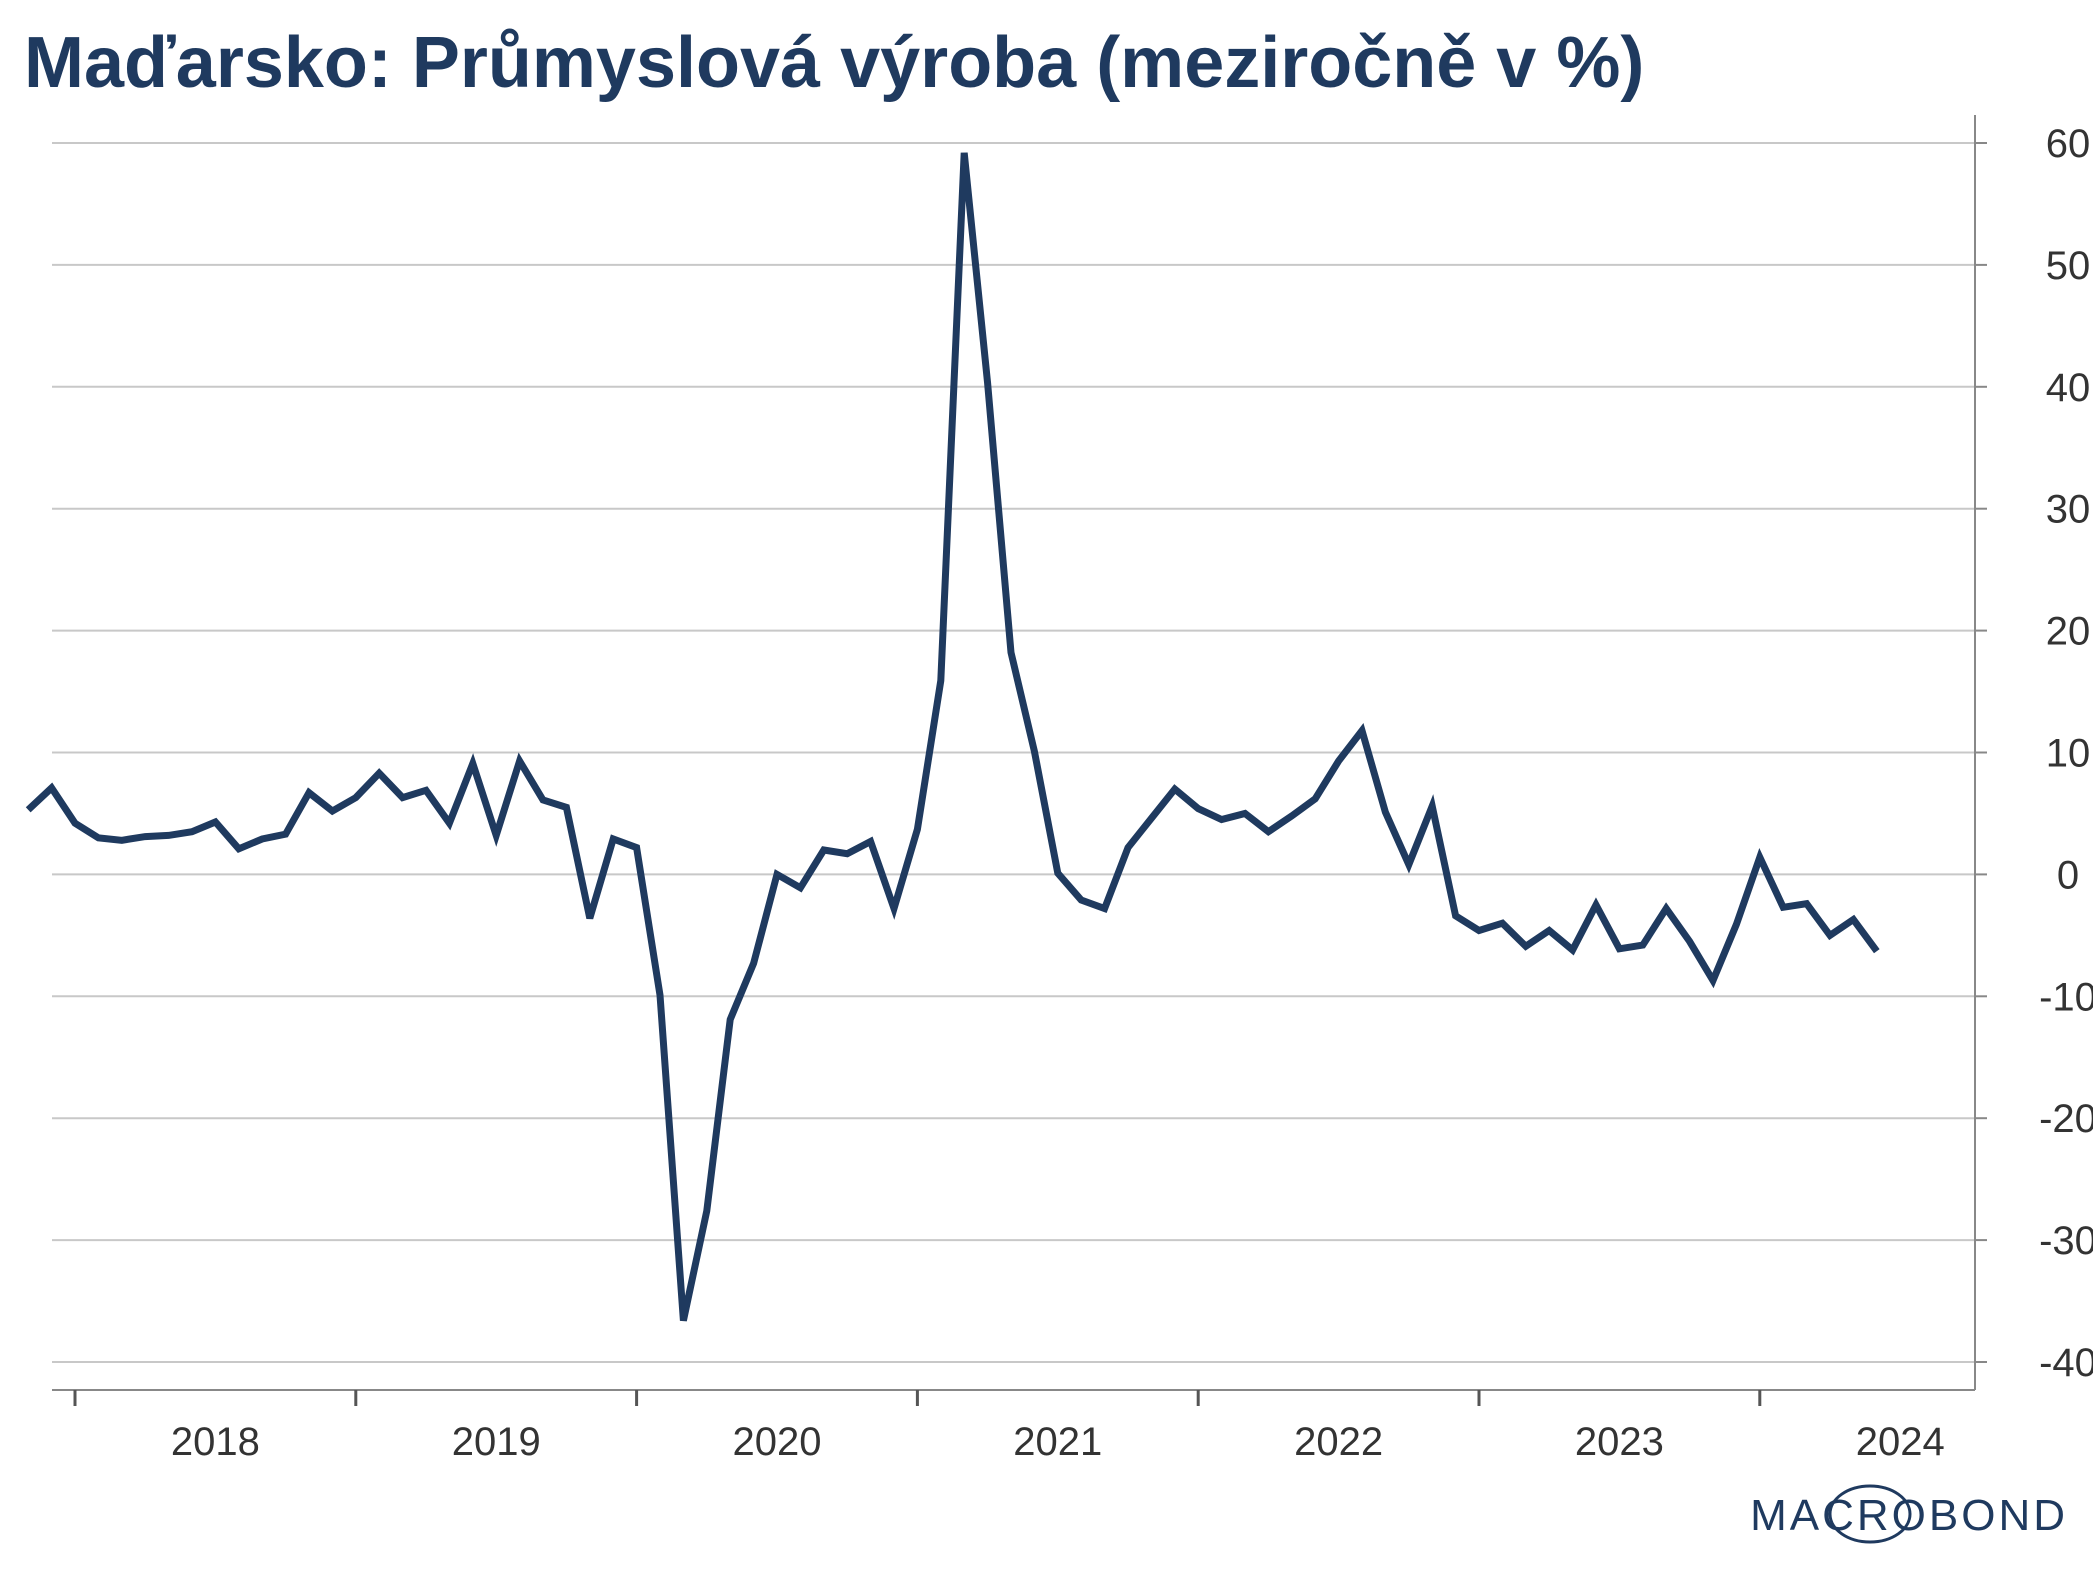 Image resolution: width=2093 pixels, height=1570 pixels. What do you see at coordinates (1619, 1442) in the screenshot?
I see `x-tick-label: 2023` at bounding box center [1619, 1442].